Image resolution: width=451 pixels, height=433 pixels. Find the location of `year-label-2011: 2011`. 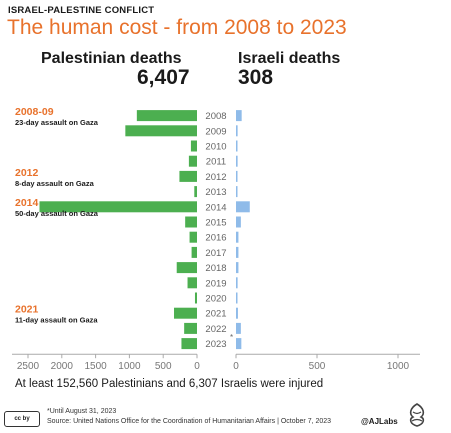

year-label-2011: 2011 is located at coordinates (216, 162).